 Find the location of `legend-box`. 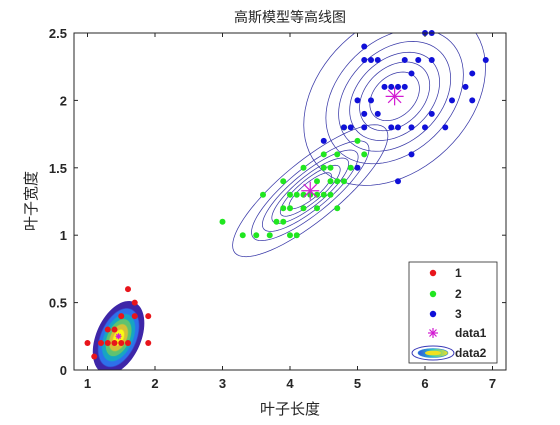

legend-box is located at coordinates (453, 312).